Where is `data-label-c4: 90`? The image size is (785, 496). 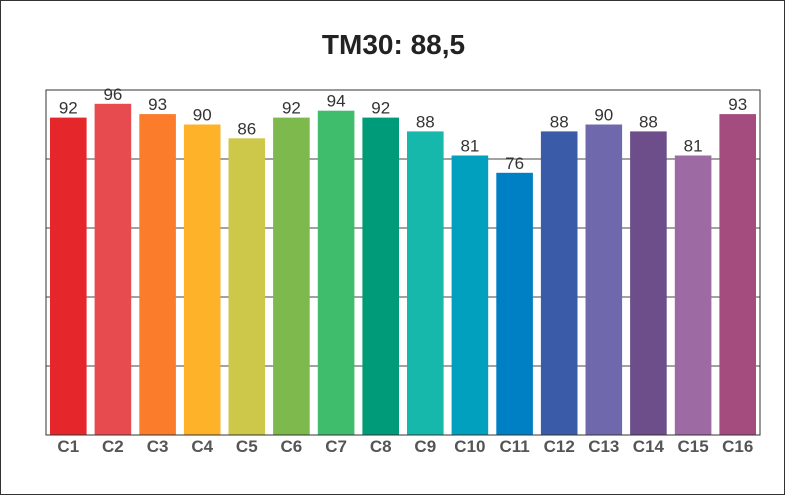 data-label-c4: 90 is located at coordinates (202, 115).